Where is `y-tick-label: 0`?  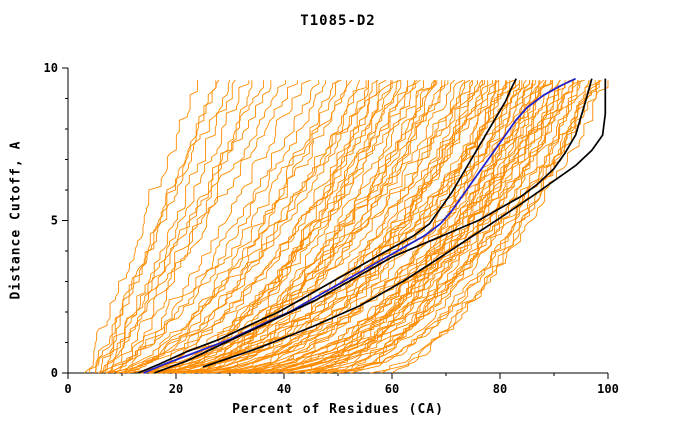 y-tick-label: 0 is located at coordinates (54, 373).